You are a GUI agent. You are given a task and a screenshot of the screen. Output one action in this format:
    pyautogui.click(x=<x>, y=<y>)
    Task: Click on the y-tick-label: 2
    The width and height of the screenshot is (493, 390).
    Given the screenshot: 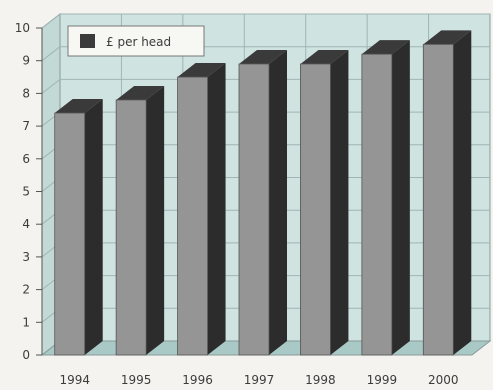 What is the action you would take?
    pyautogui.click(x=26, y=290)
    